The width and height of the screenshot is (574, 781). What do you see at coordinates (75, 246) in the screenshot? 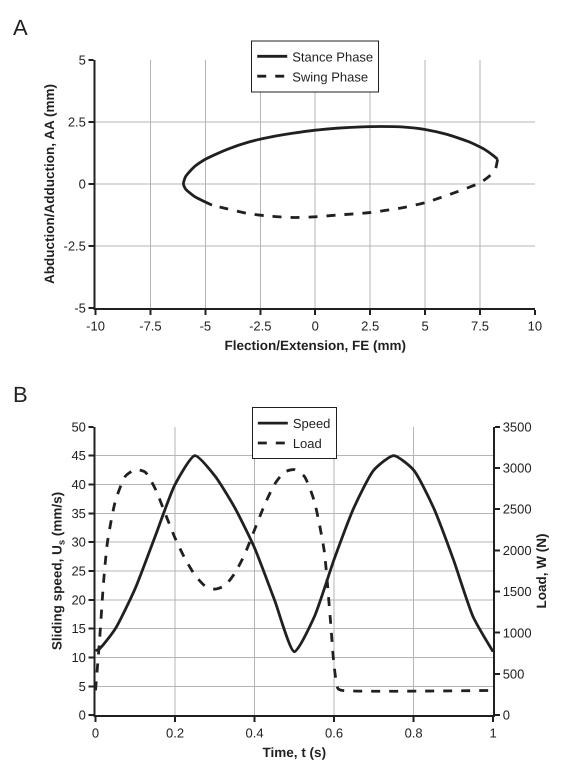
I see `y-tick-label: -2.5` at bounding box center [75, 246].